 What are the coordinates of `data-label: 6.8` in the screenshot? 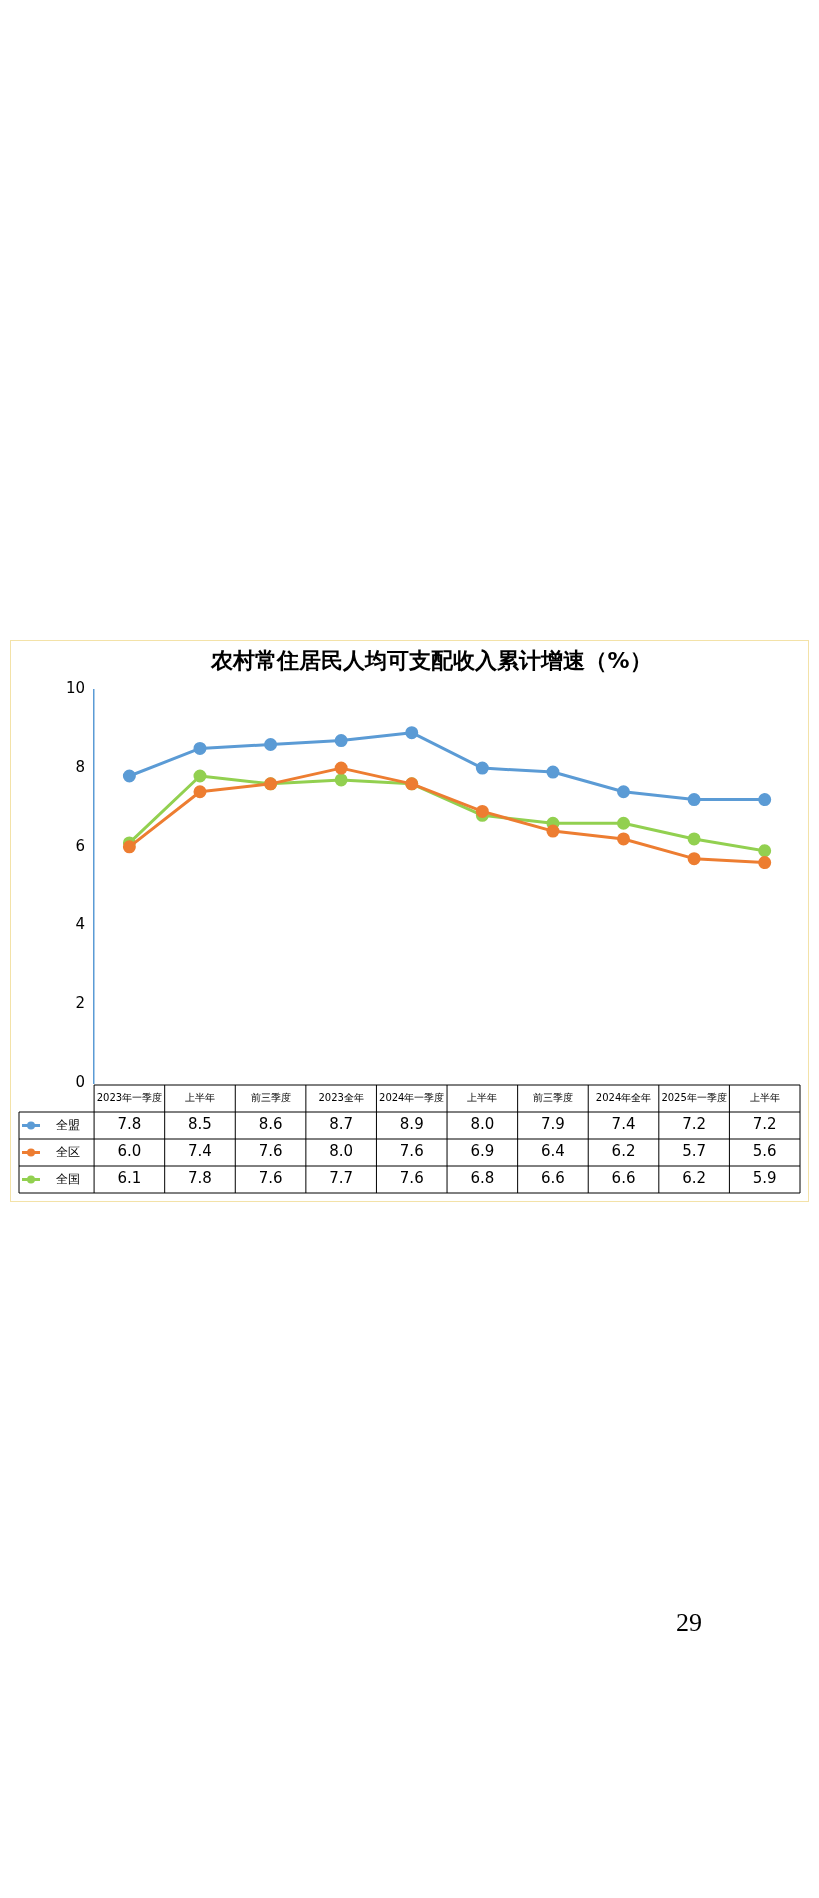 It's located at (482, 1178).